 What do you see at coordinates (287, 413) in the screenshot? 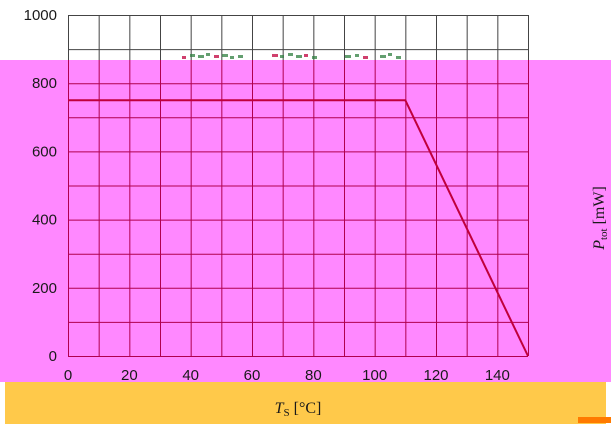
I see `x-axis-subscript: S` at bounding box center [287, 413].